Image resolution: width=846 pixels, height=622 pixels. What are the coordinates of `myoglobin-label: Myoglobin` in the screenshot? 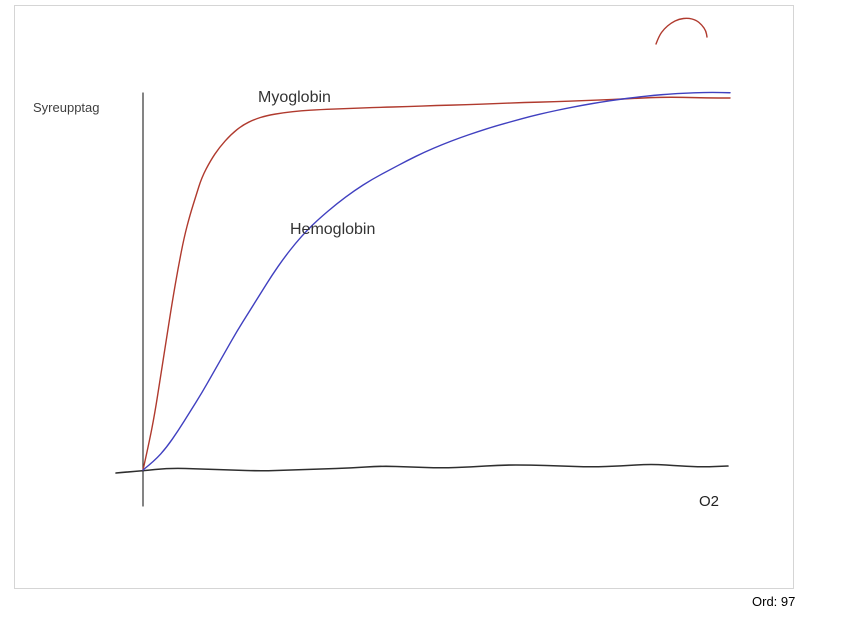 It's located at (294, 97).